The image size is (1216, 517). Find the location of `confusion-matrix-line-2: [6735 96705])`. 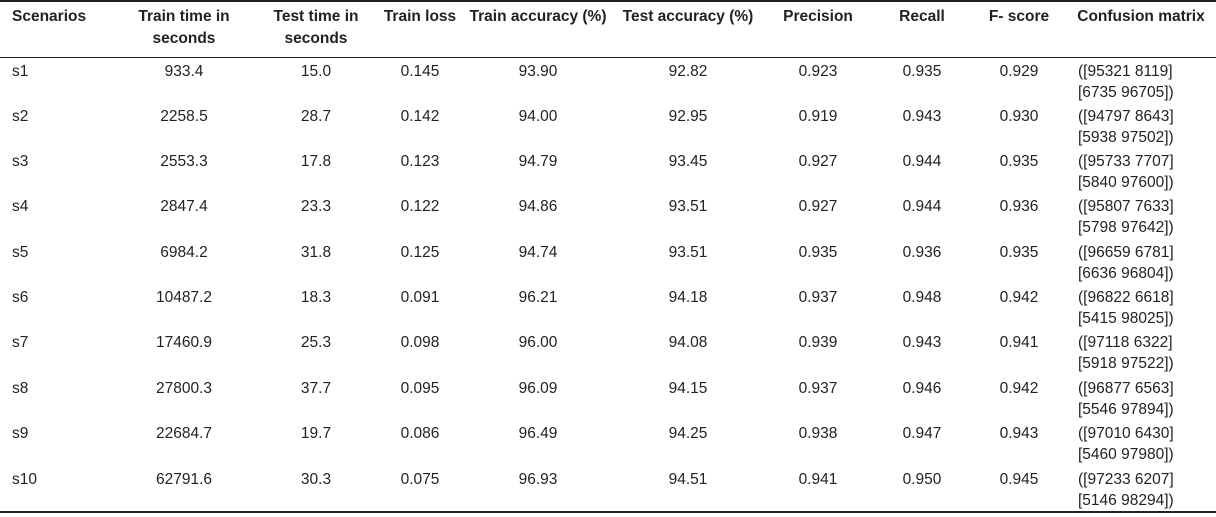

confusion-matrix-line-2: [6735 96705]) is located at coordinates (1126, 92).